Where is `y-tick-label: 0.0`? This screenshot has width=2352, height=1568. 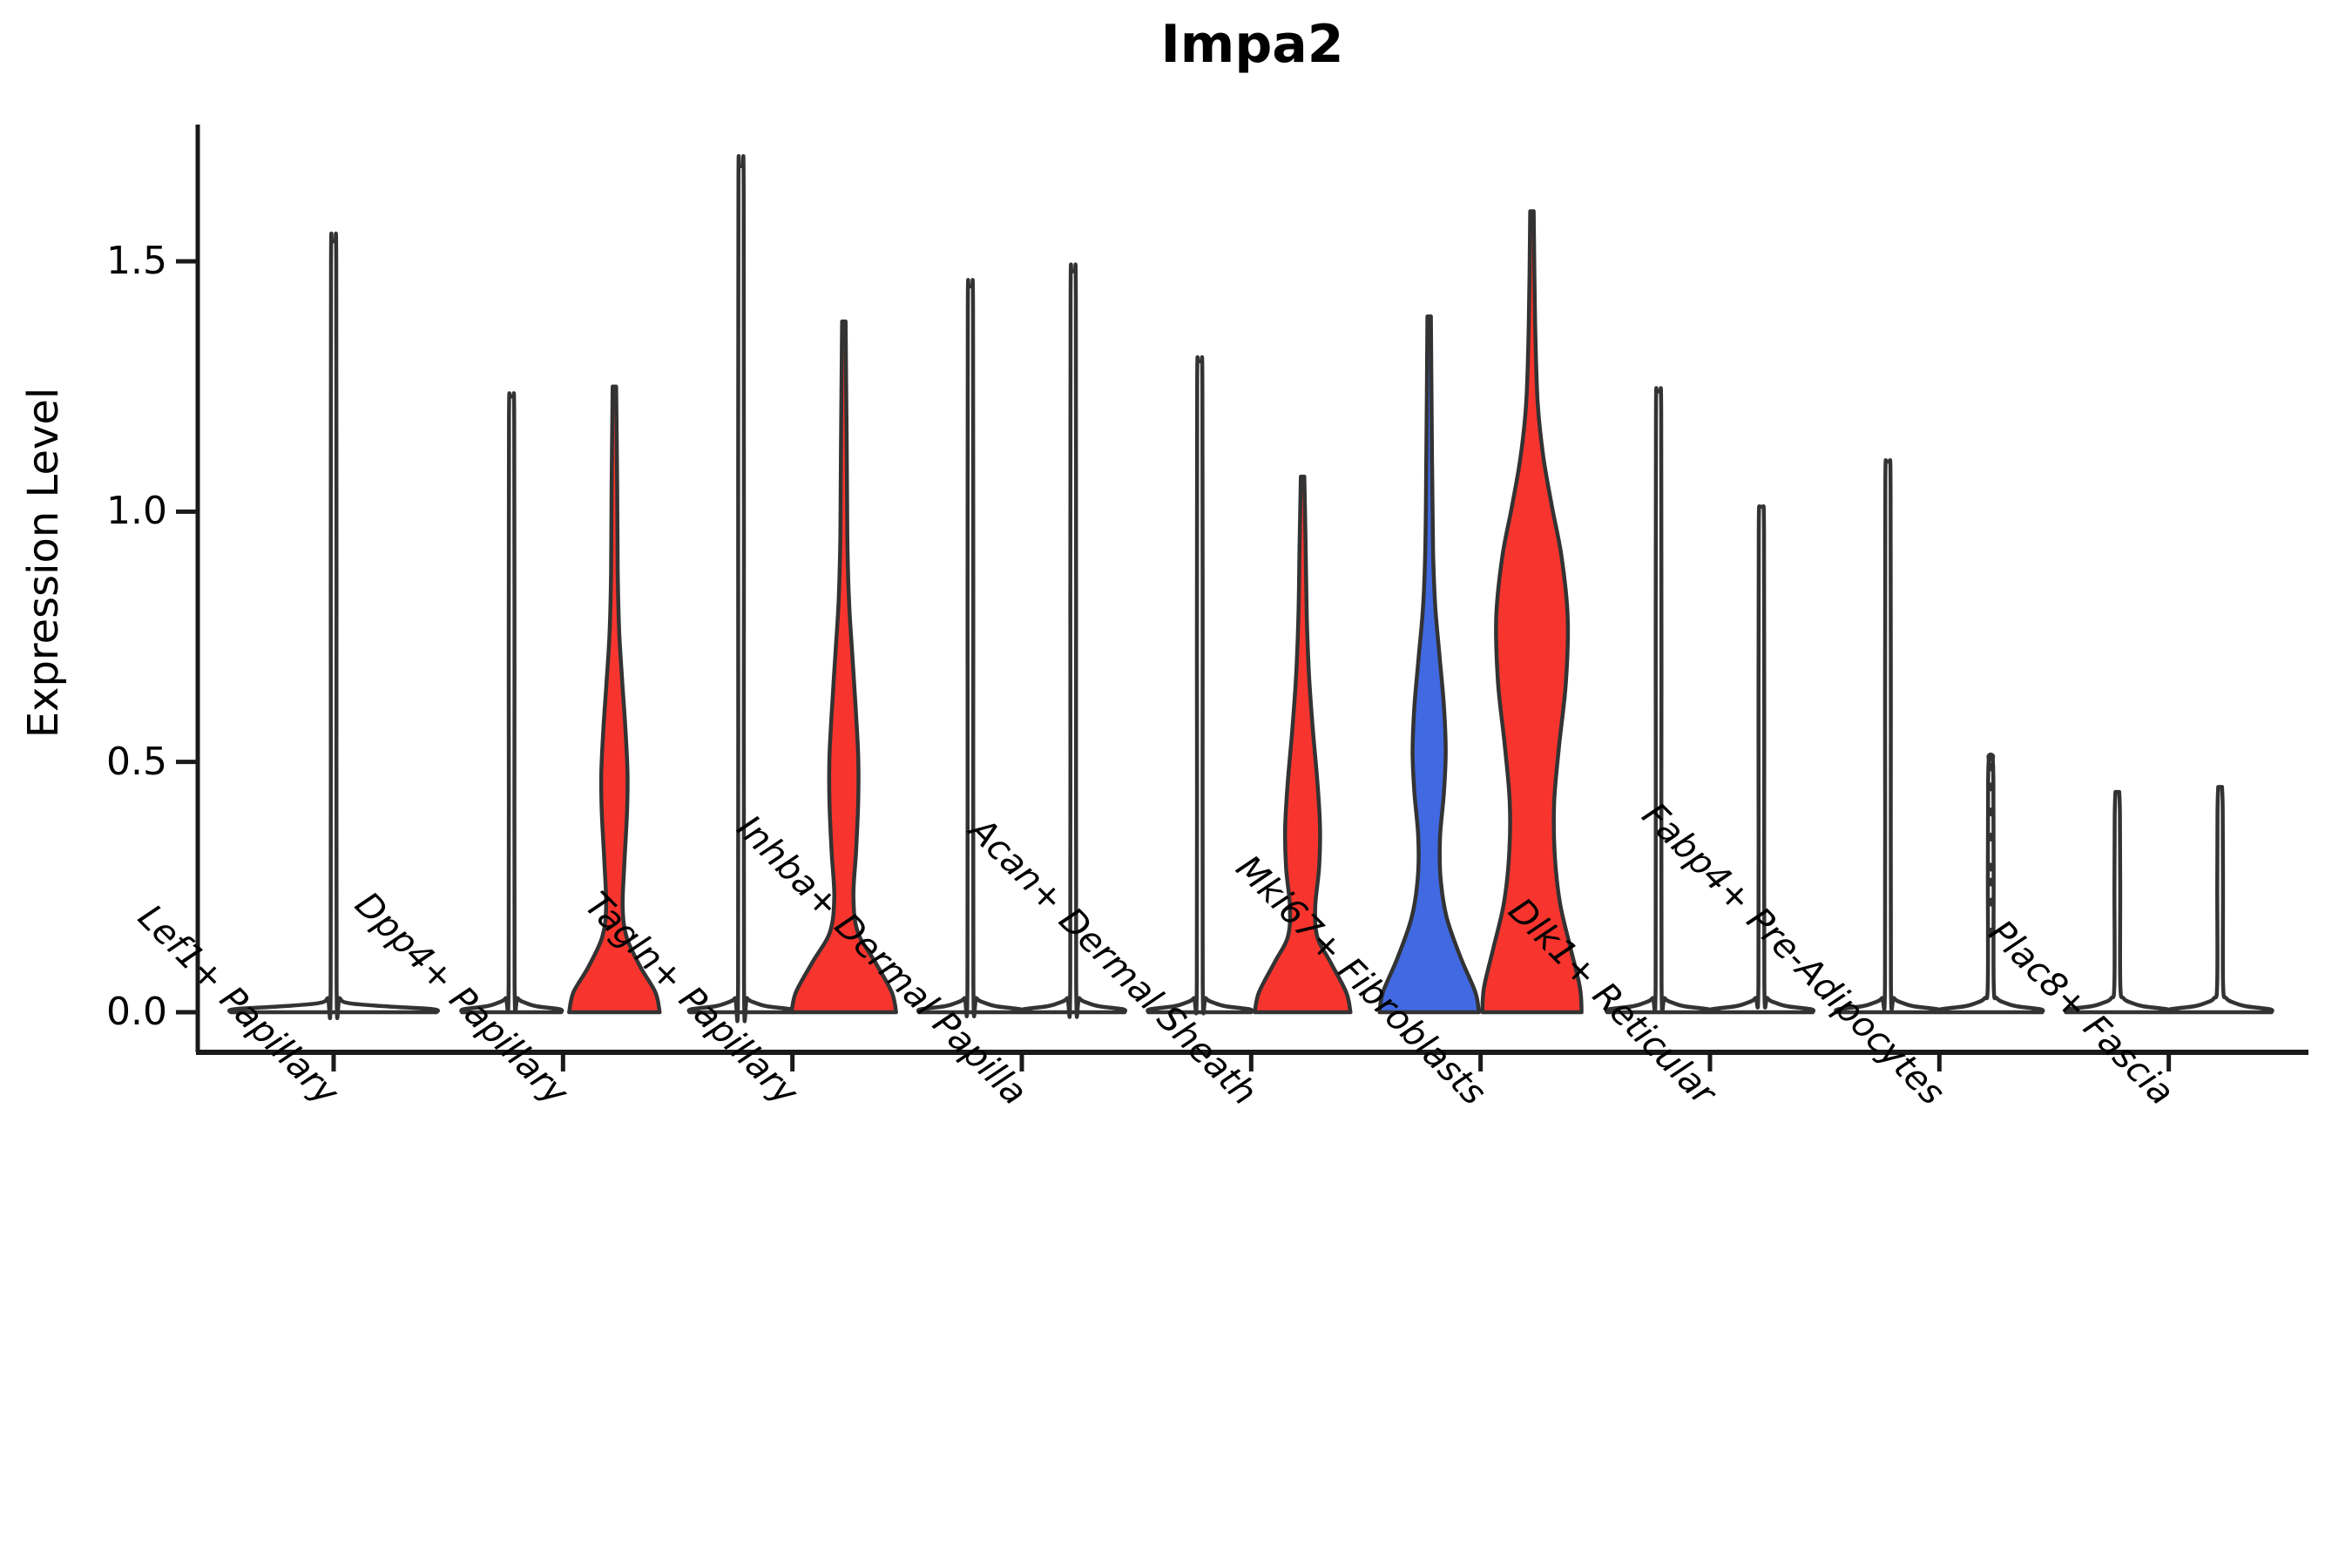 y-tick-label: 0.0 is located at coordinates (136, 1012).